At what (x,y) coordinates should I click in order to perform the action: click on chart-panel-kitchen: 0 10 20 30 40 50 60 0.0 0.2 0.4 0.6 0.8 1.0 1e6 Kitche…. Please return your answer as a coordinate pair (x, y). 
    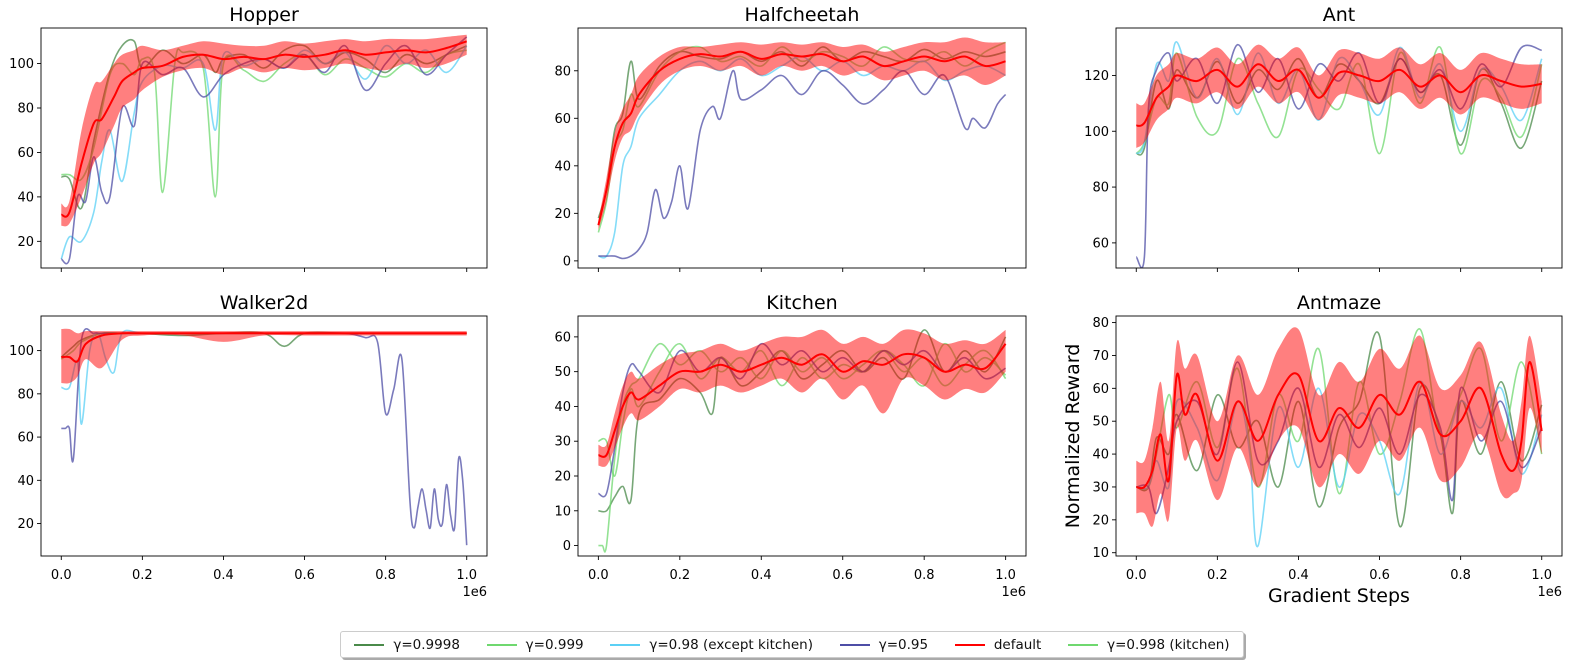
    Looking at the image, I should click on (790, 446).